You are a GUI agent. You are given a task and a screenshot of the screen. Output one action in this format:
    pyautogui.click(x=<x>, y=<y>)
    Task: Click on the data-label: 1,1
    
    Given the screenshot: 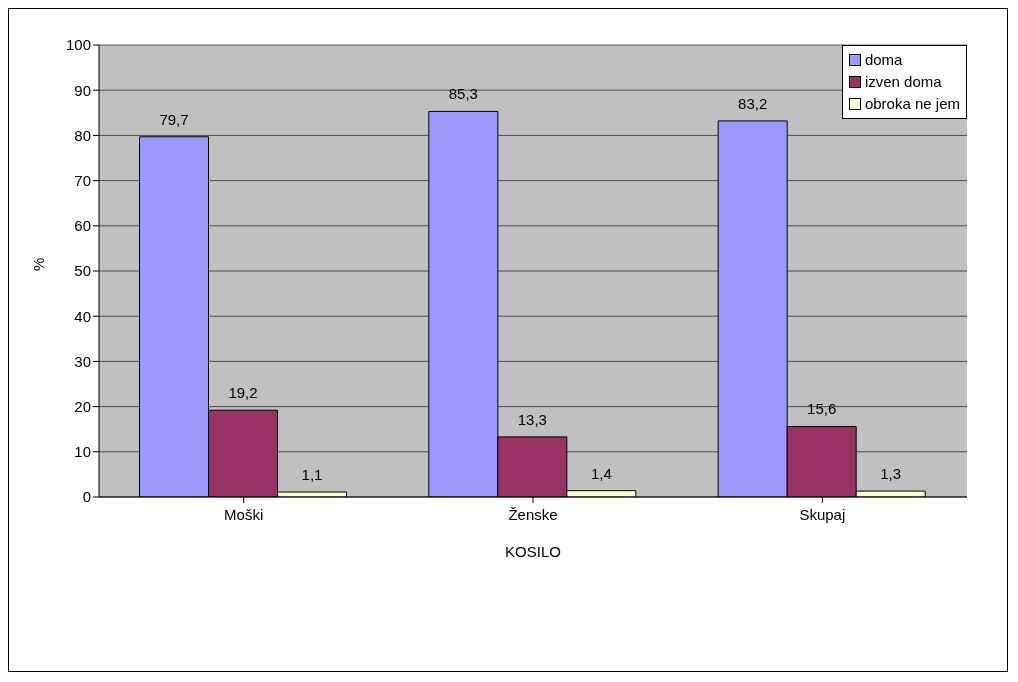 What is the action you would take?
    pyautogui.click(x=312, y=475)
    